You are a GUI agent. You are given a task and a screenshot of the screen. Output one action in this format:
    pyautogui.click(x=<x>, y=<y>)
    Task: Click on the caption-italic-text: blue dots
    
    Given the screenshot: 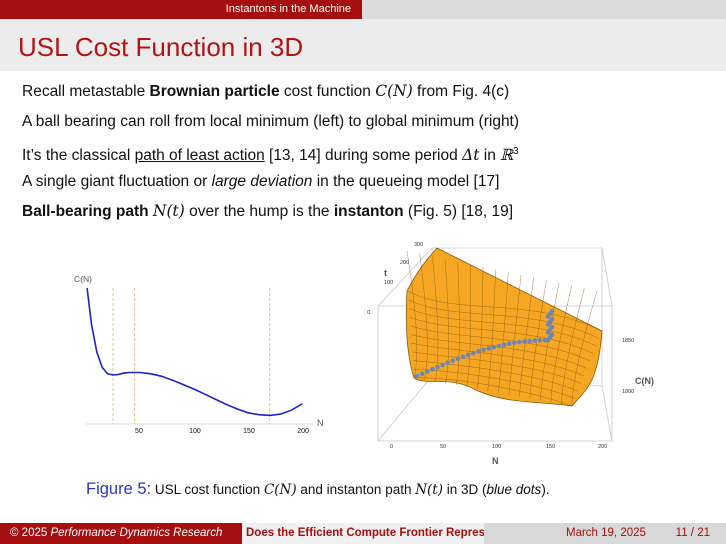 What is the action you would take?
    pyautogui.click(x=514, y=489)
    